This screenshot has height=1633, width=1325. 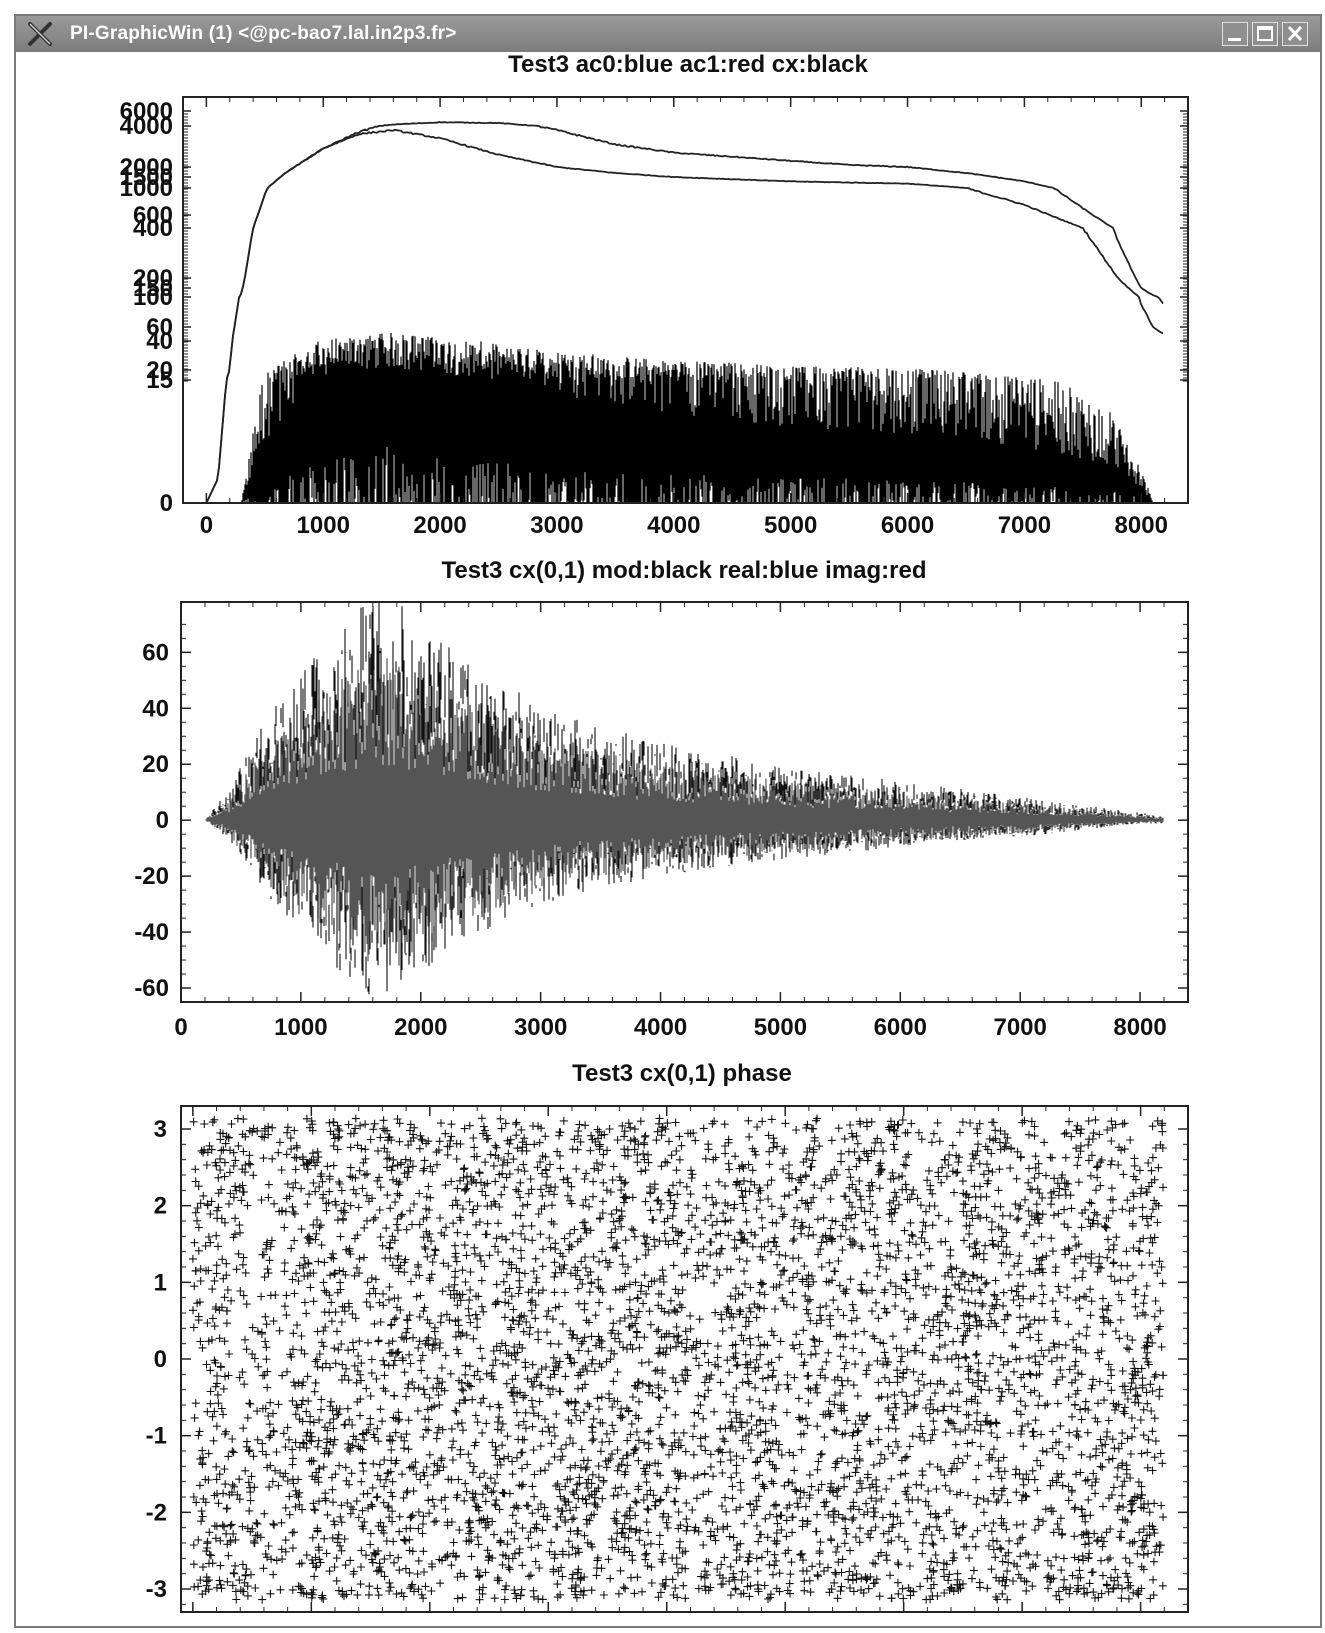 What do you see at coordinates (153, 278) in the screenshot?
I see `y-tick-label: 200` at bounding box center [153, 278].